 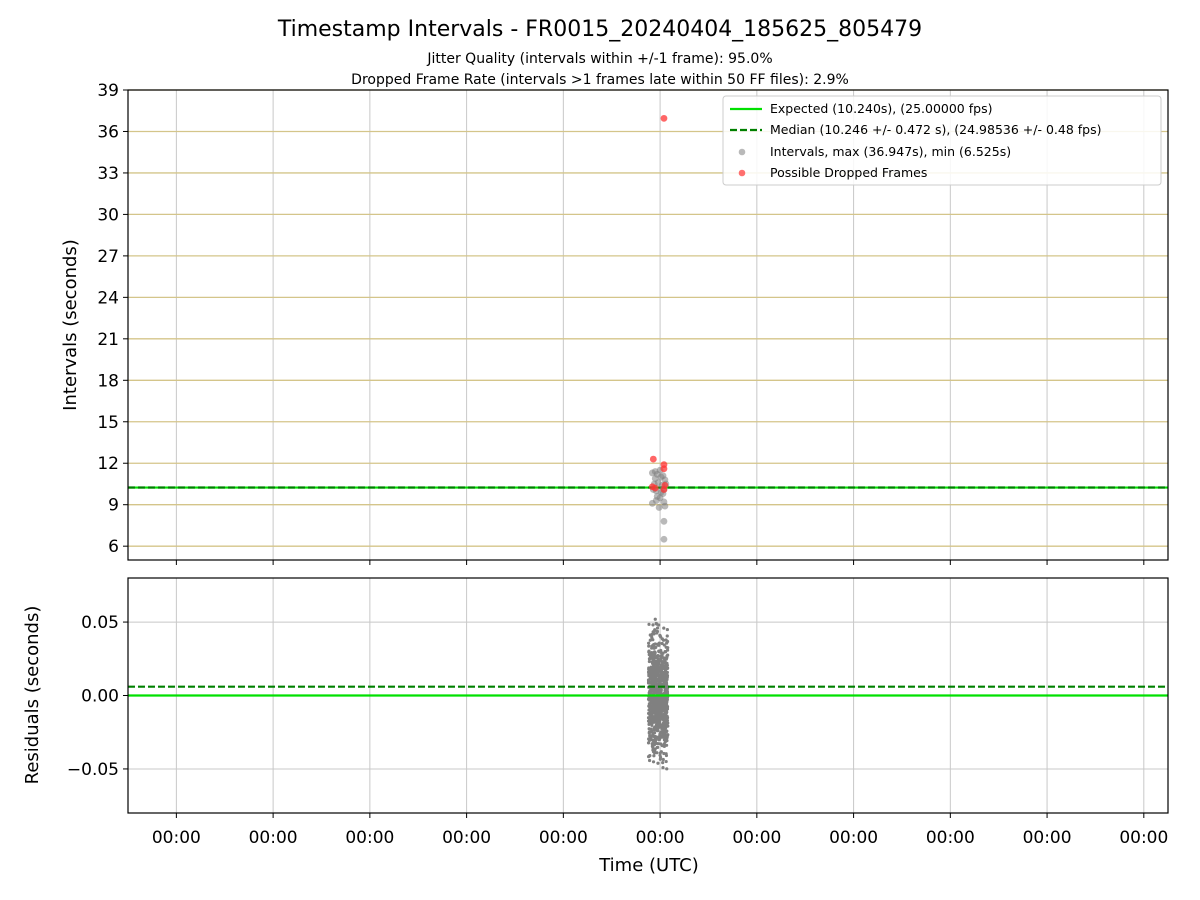 What do you see at coordinates (108, 340) in the screenshot?
I see `intervals-y-tick-label: 21` at bounding box center [108, 340].